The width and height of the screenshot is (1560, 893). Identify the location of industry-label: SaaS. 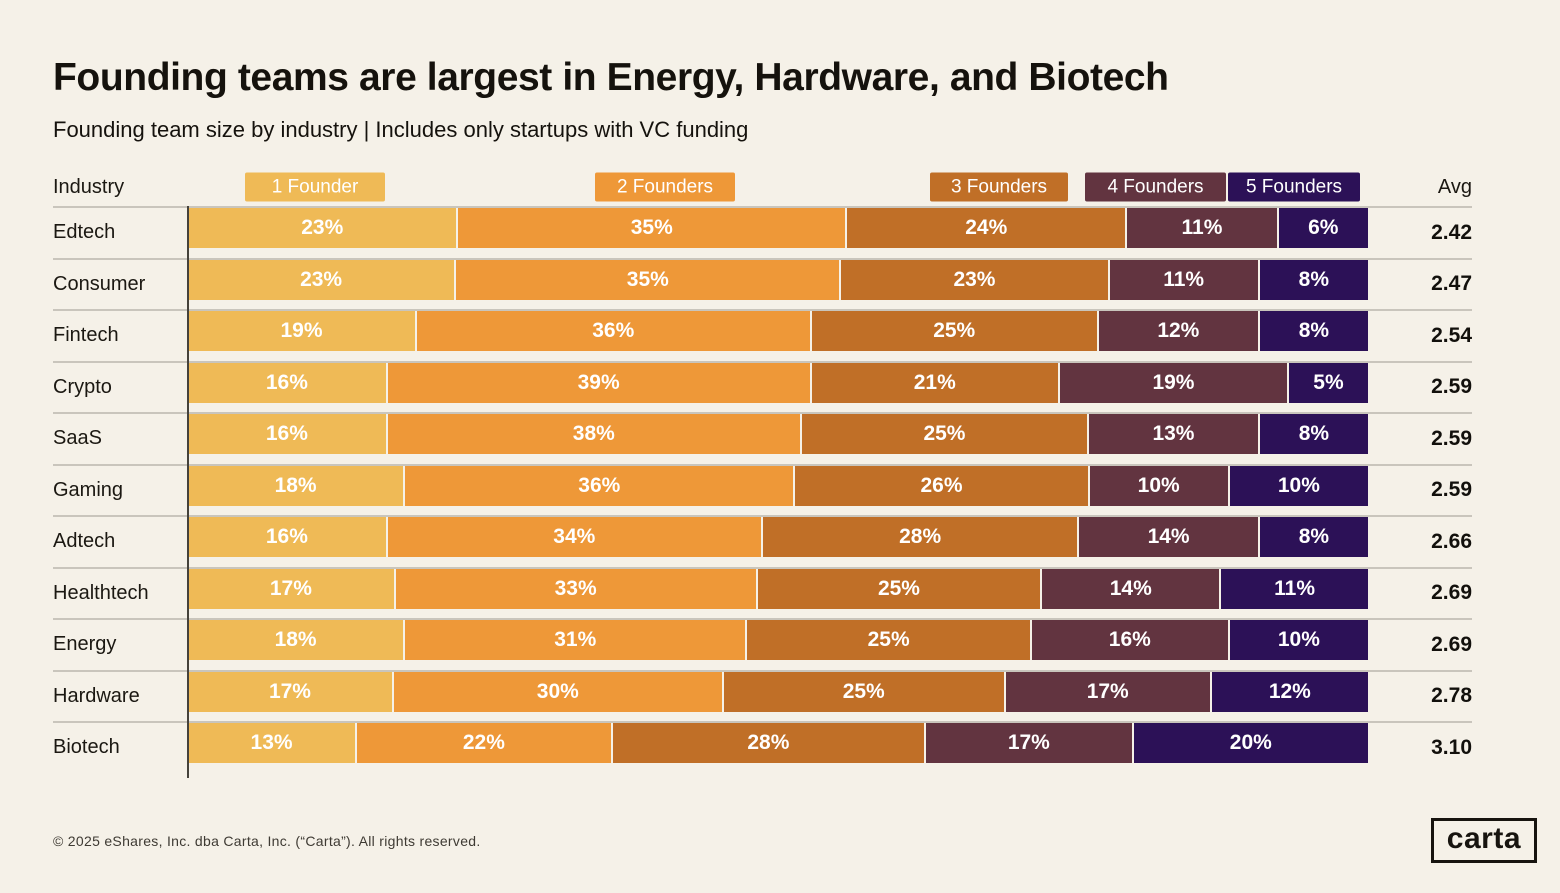
(77, 438).